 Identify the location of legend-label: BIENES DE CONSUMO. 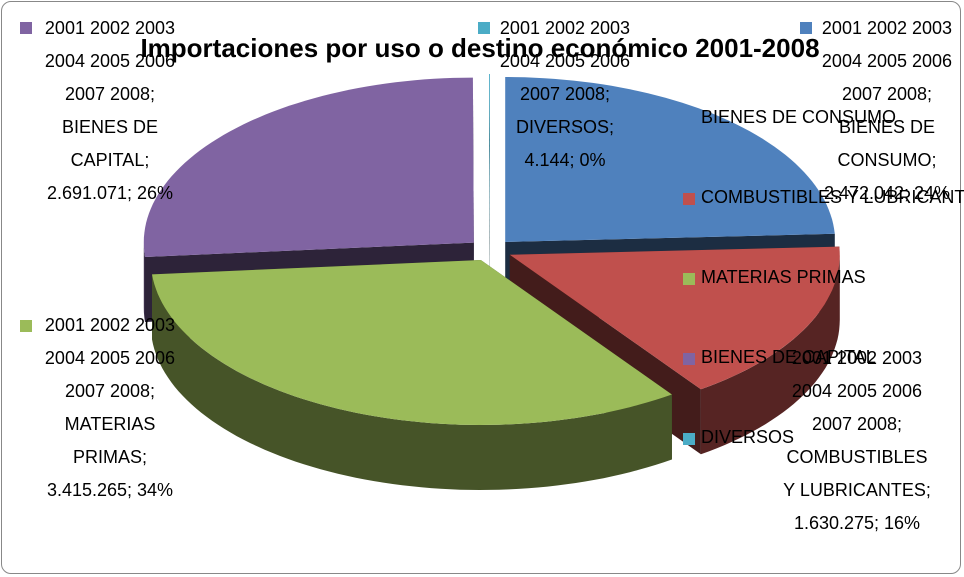
(799, 117).